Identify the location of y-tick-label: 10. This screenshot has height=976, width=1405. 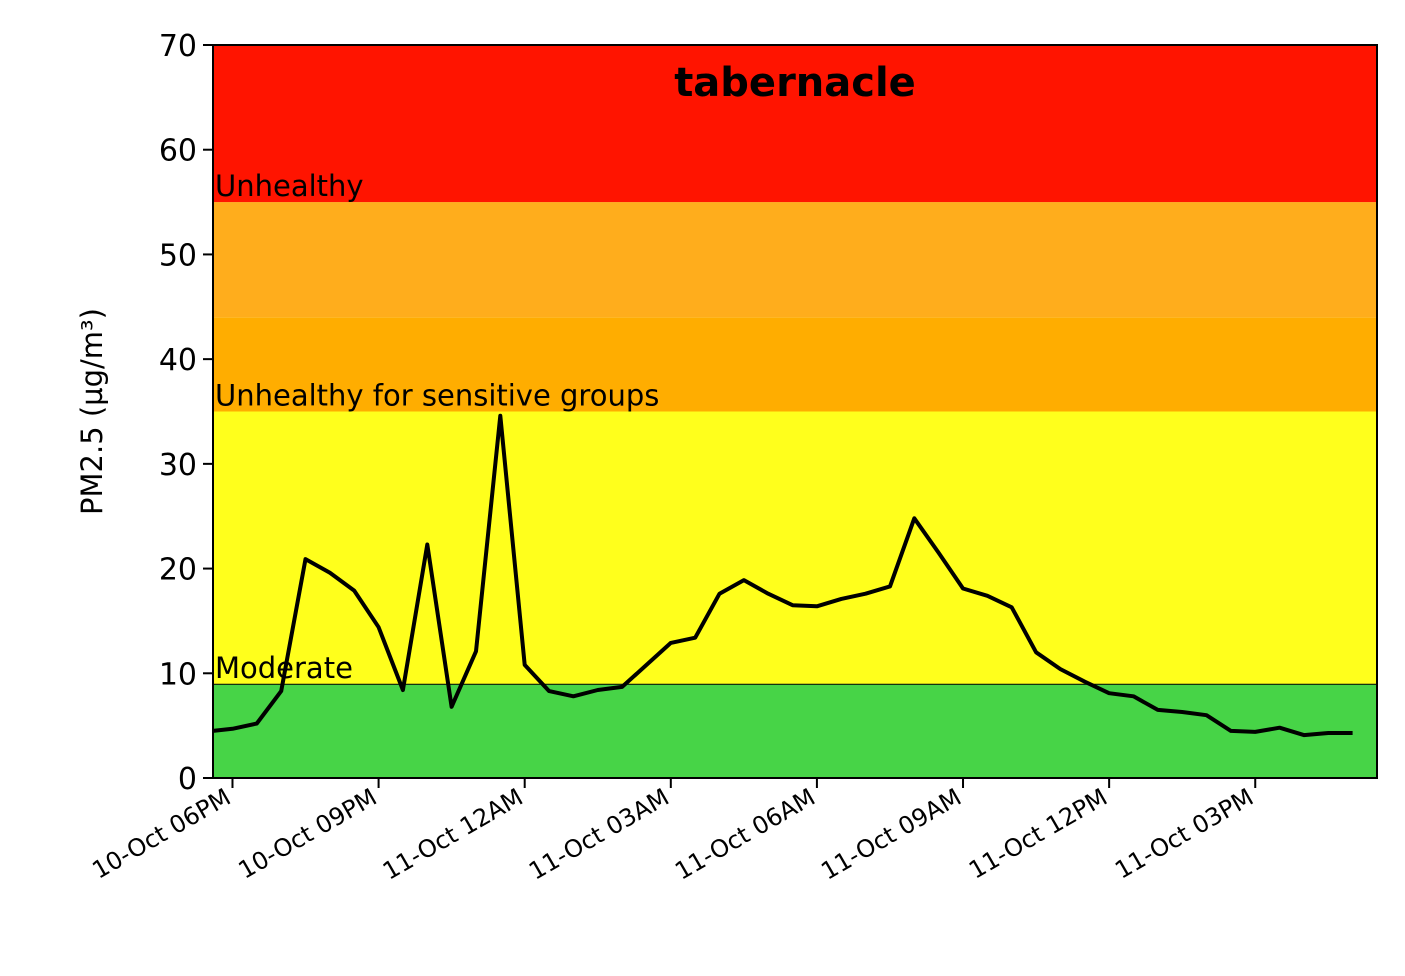
(178, 674).